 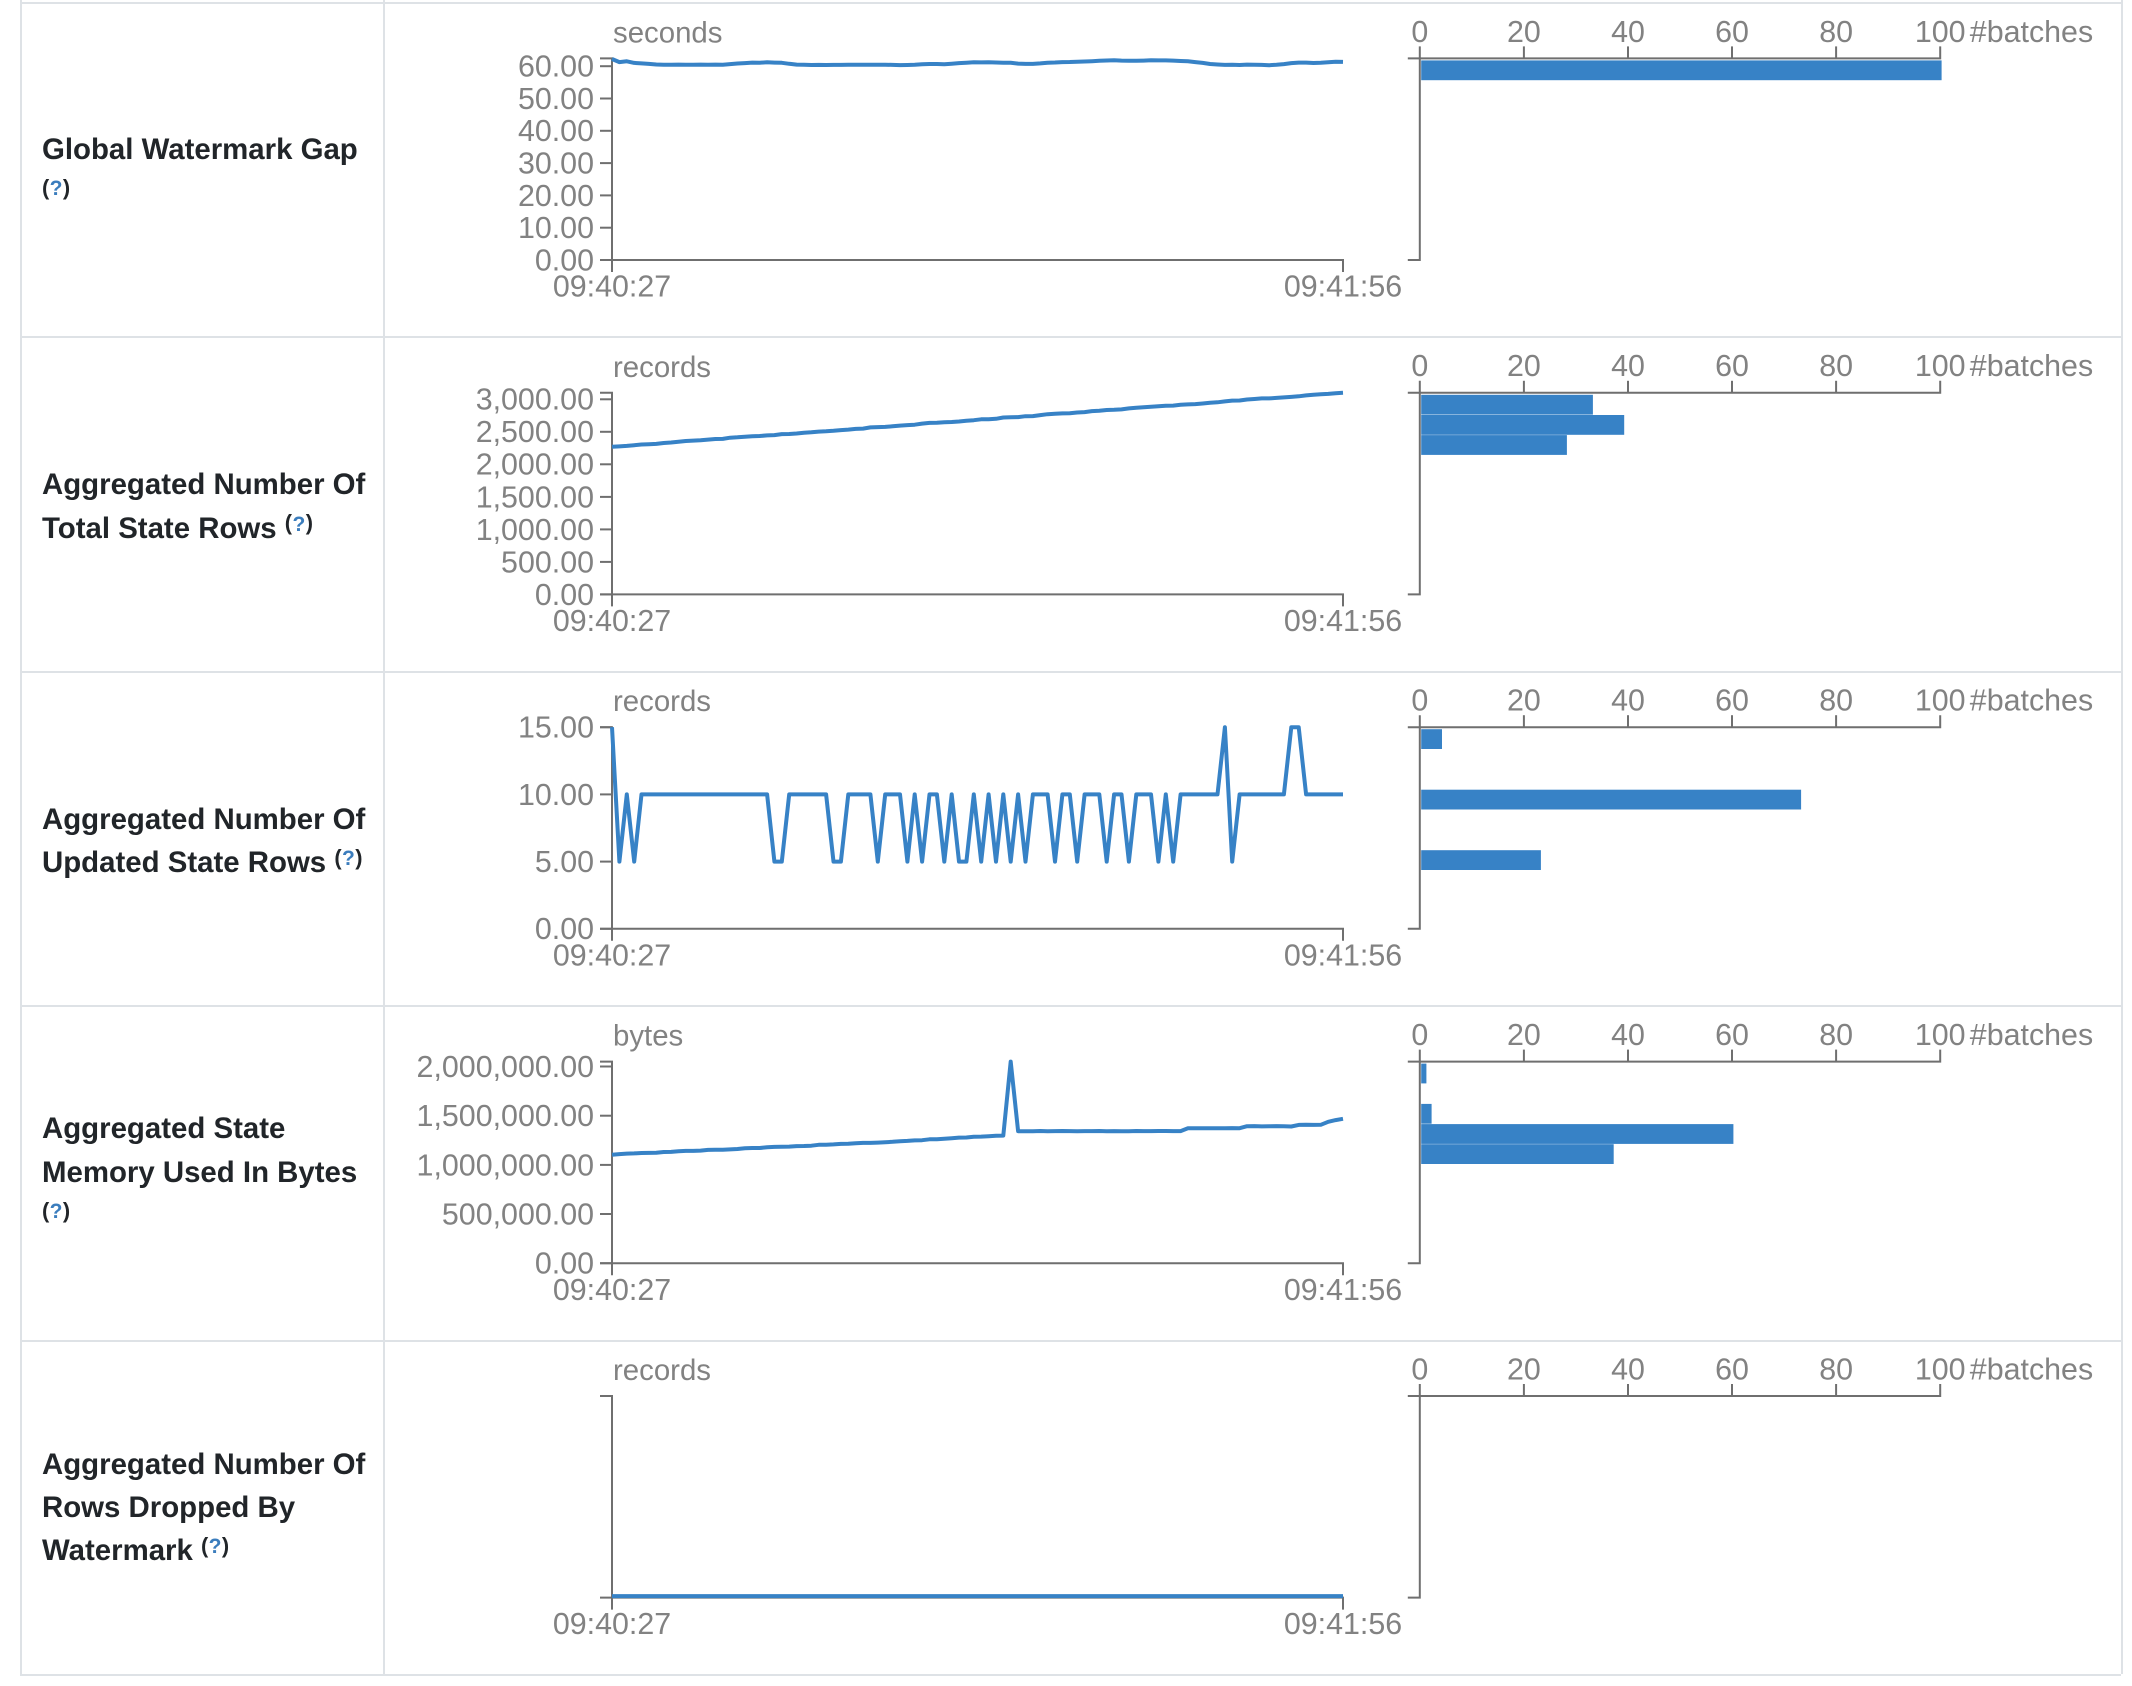 What do you see at coordinates (556, 728) in the screenshot?
I see `svg-text: 15.00` at bounding box center [556, 728].